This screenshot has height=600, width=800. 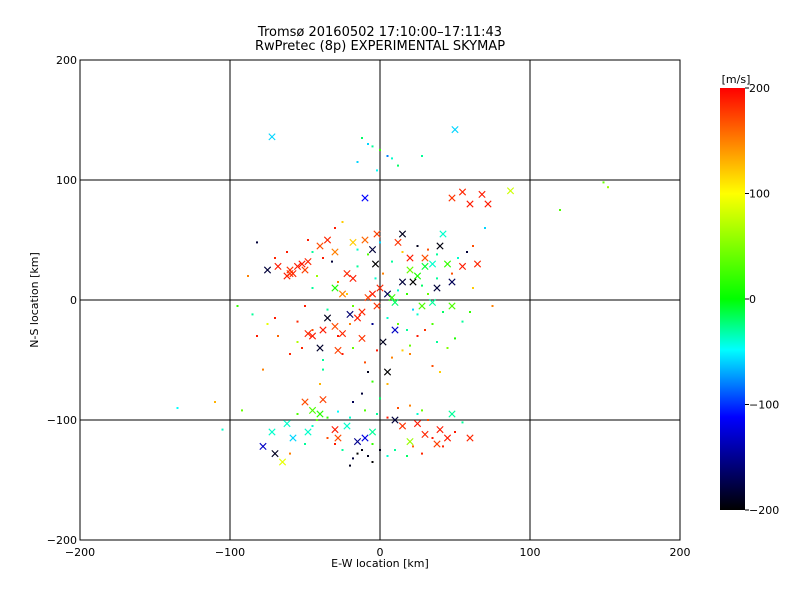 I want to click on y-tick-label: 0, so click(x=73, y=300).